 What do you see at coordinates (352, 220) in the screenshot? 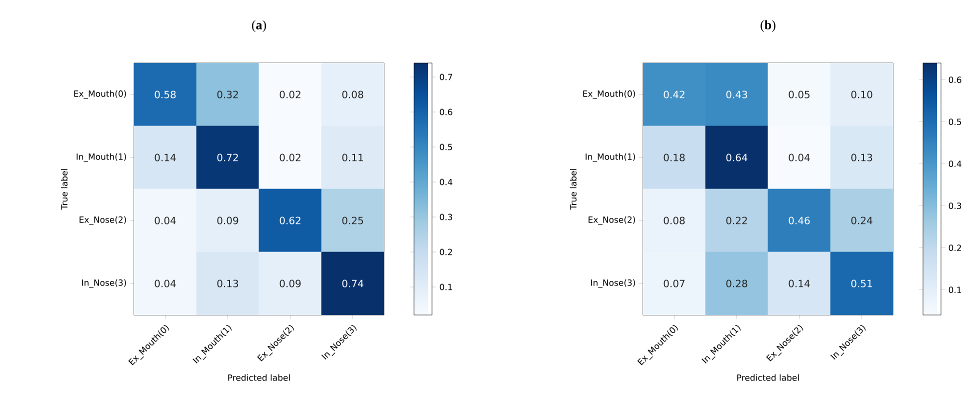
I see `data-label: 0.25` at bounding box center [352, 220].